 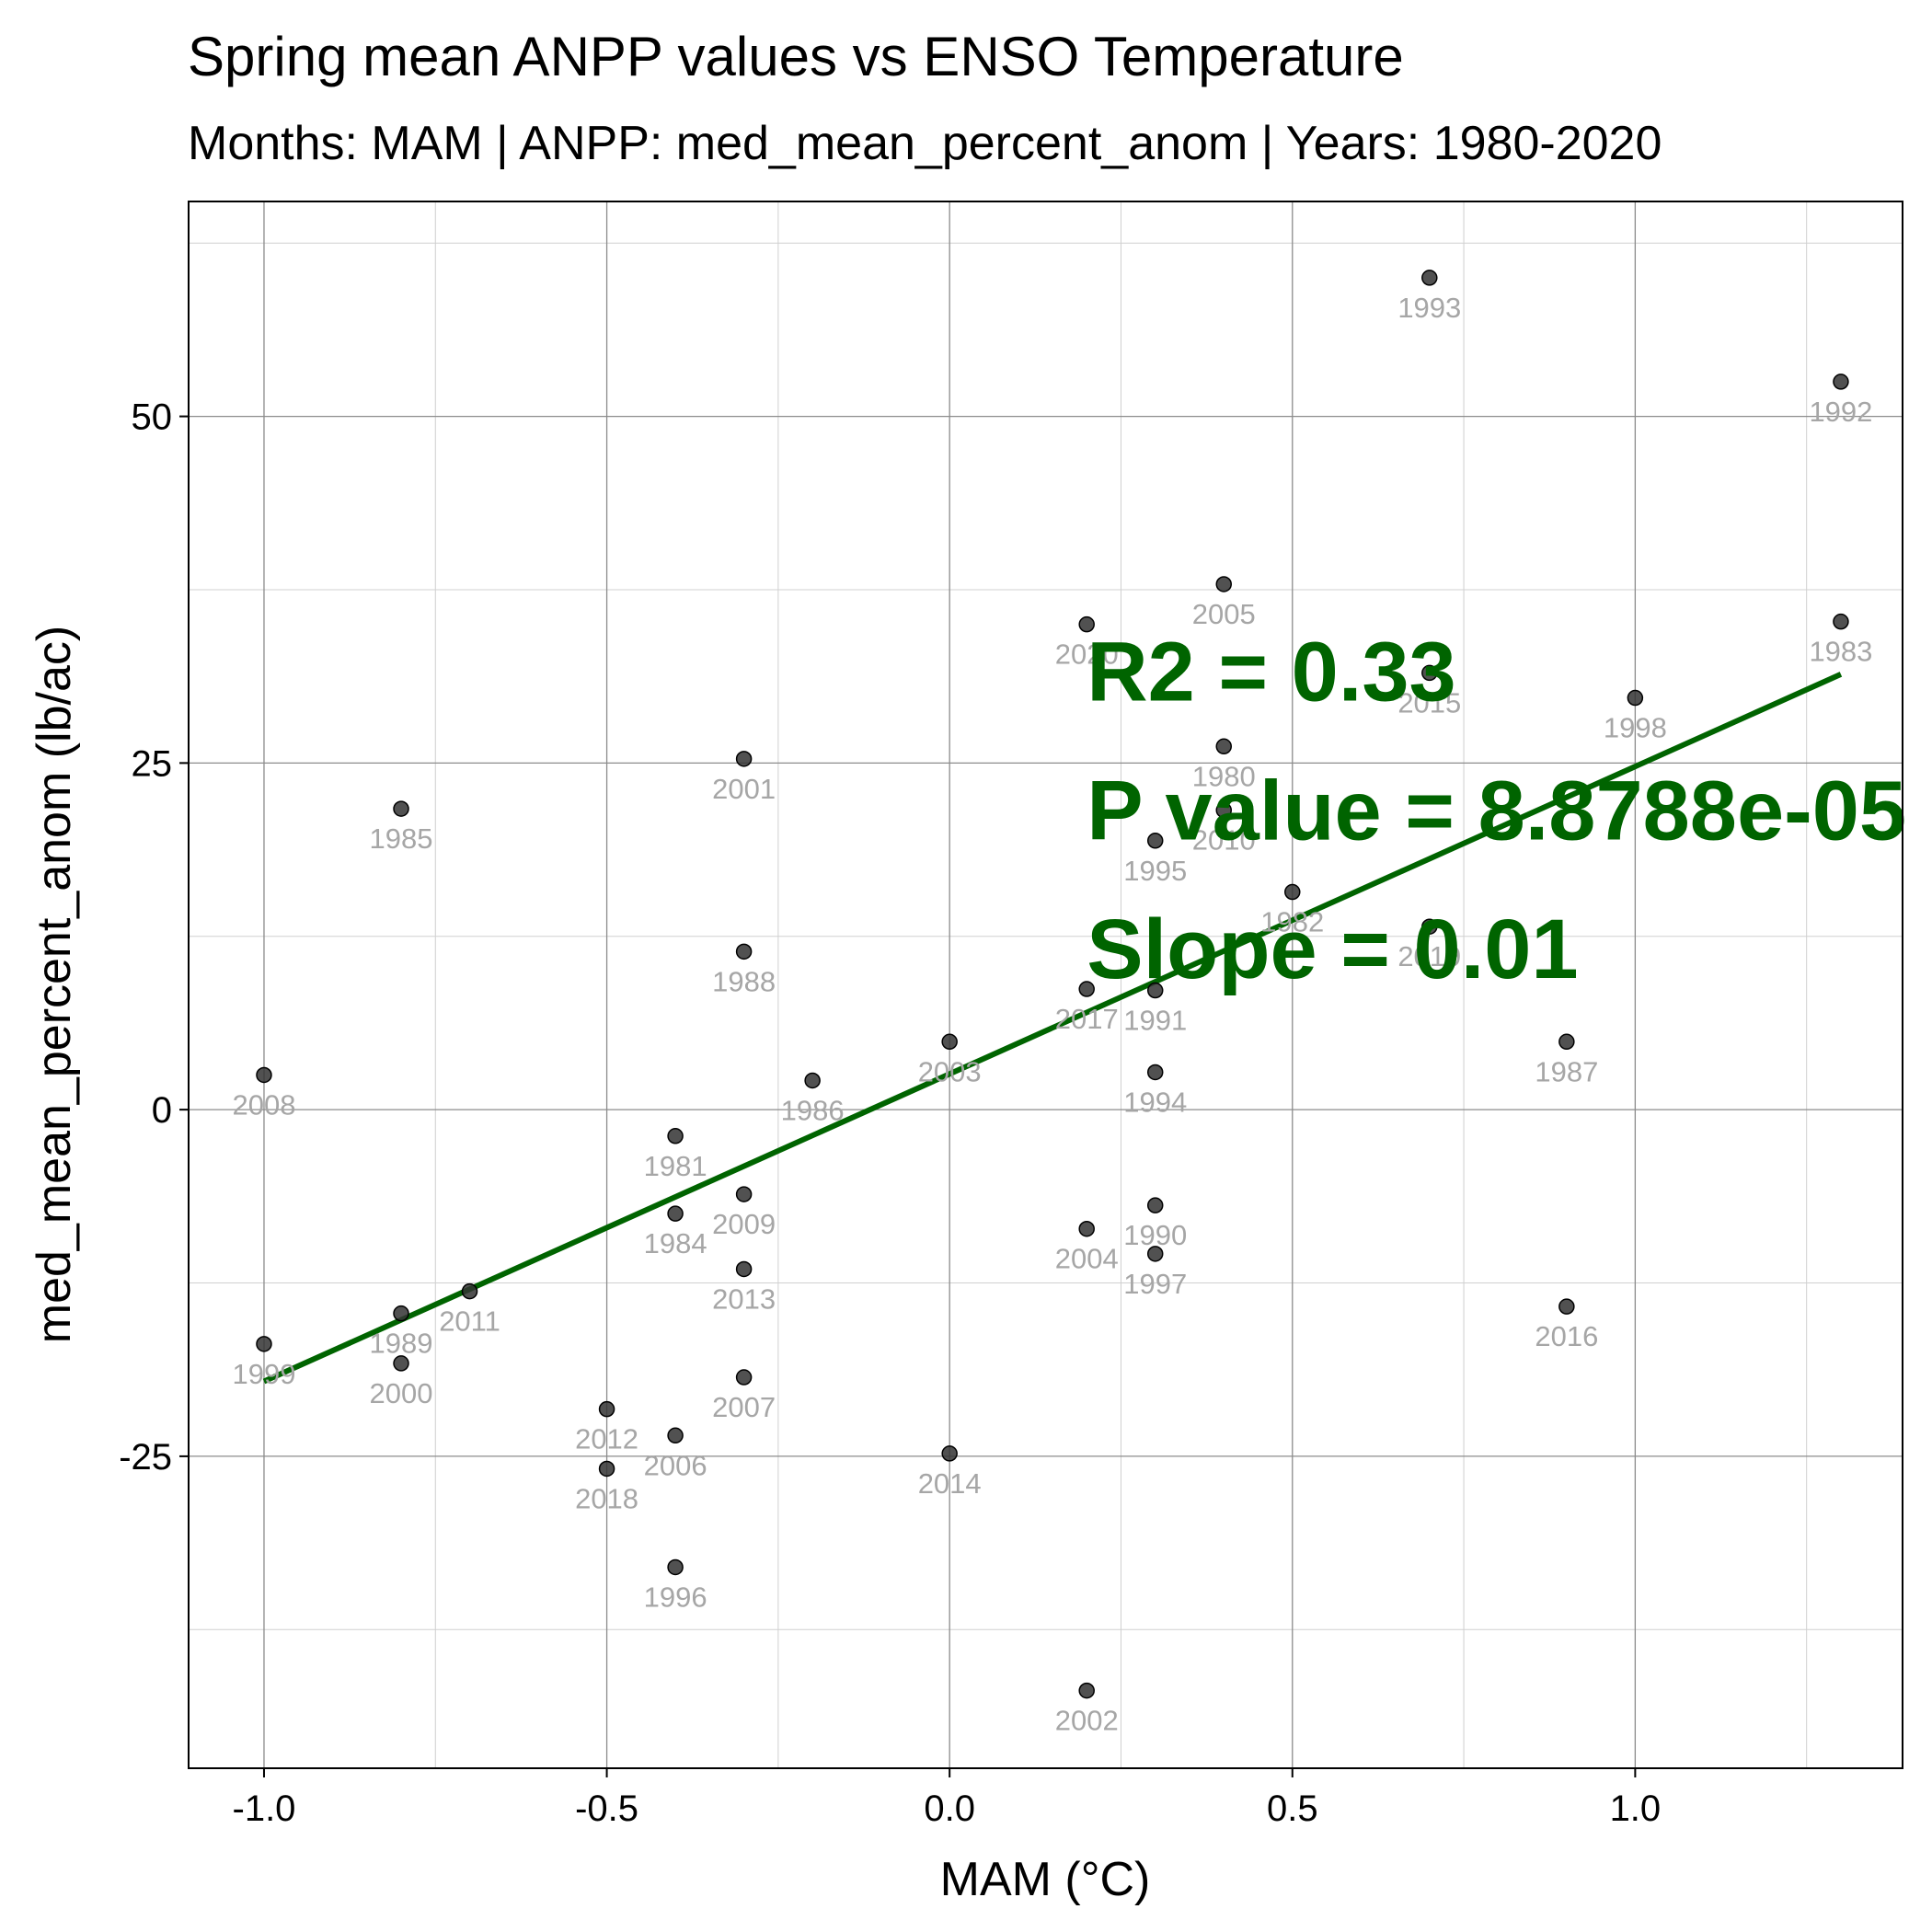 What do you see at coordinates (152, 763) in the screenshot?
I see `y-tick-label: 25` at bounding box center [152, 763].